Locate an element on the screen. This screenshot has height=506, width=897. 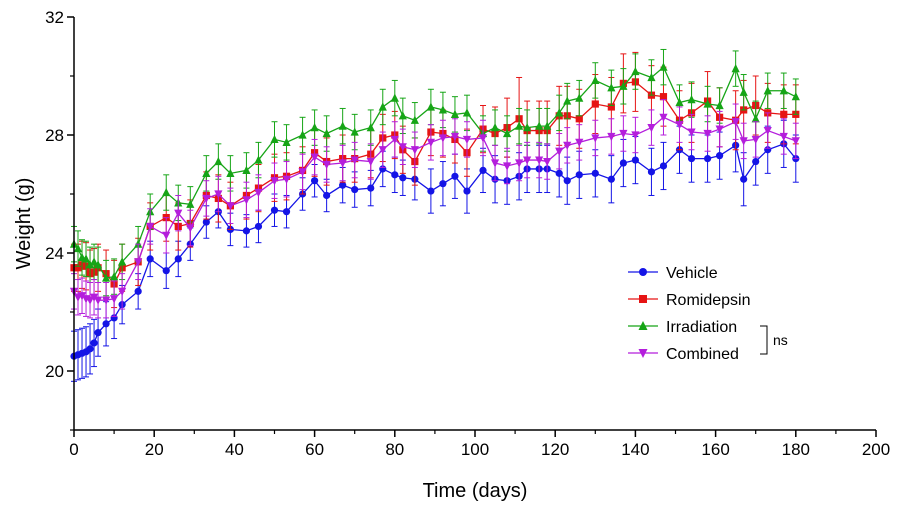
legend-label: Vehicle is located at coordinates (692, 273).